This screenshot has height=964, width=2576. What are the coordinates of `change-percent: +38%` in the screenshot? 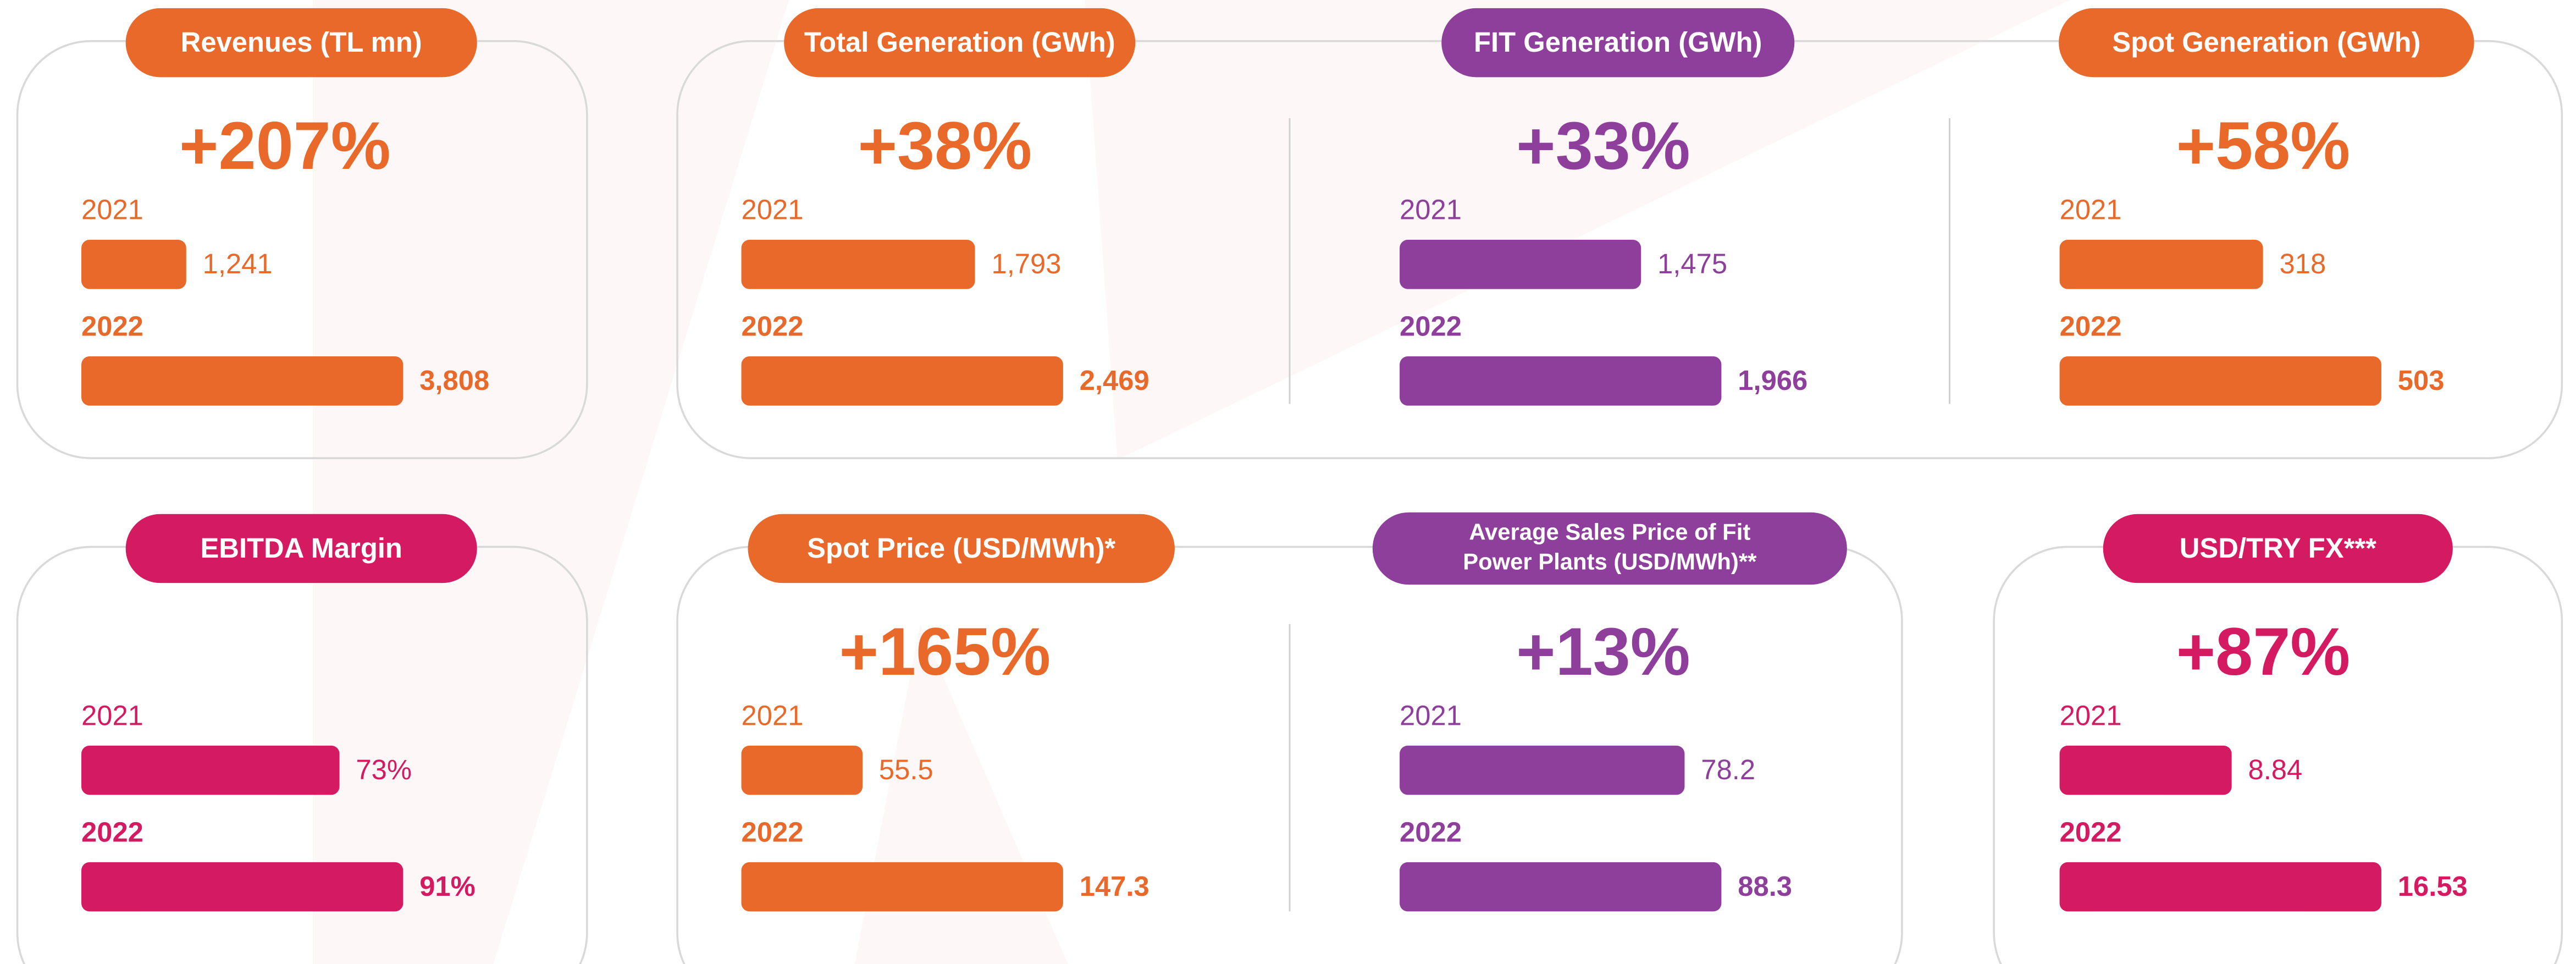 It's located at (945, 145).